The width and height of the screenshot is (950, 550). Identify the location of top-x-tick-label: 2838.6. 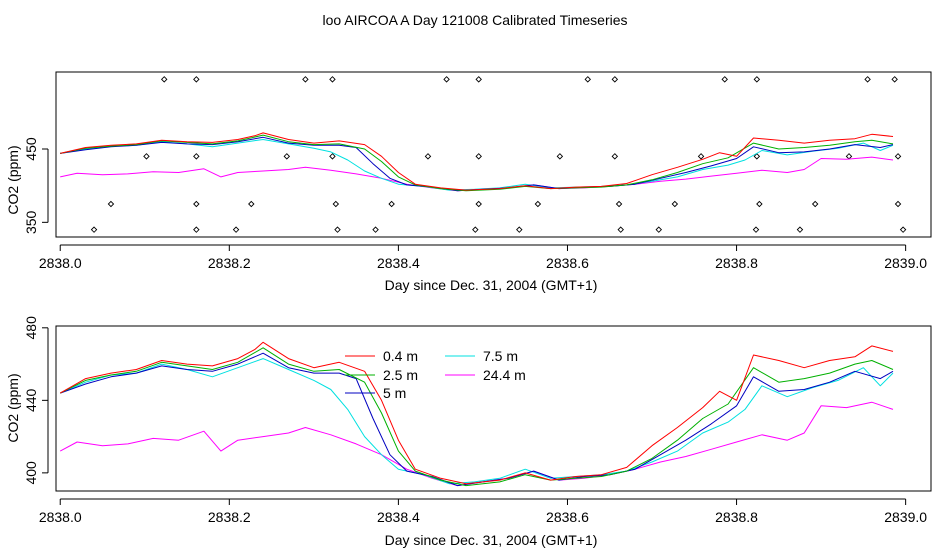
(567, 263).